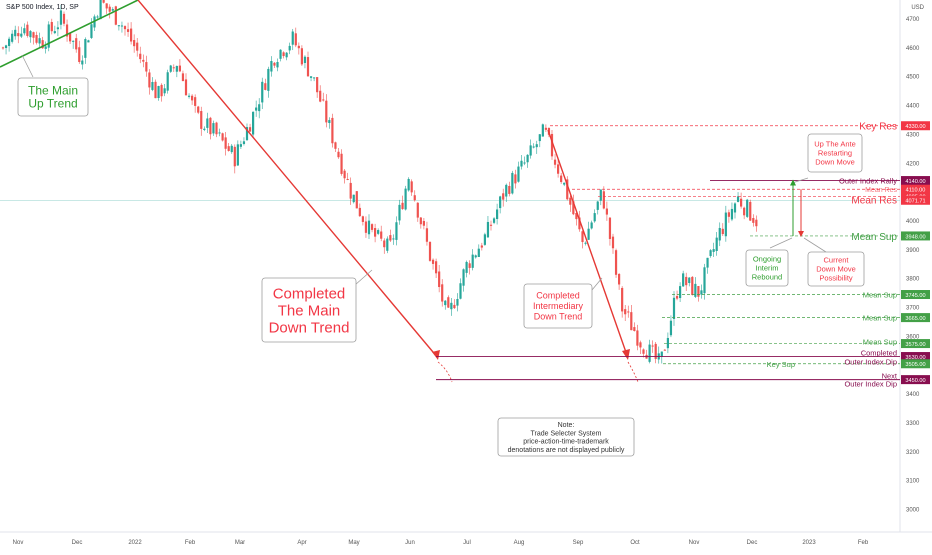  What do you see at coordinates (69, 34) in the screenshot?
I see `main-up-trend-line` at bounding box center [69, 34].